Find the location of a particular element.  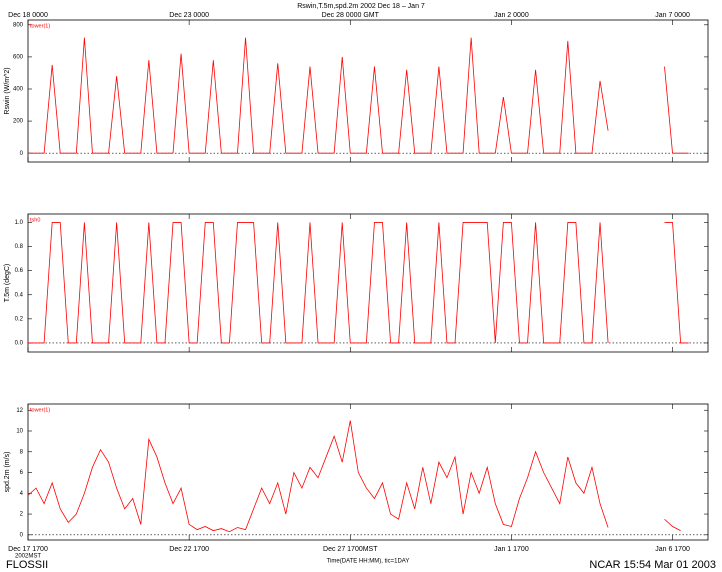

y-axis-label: Rswin (W/m^2) is located at coordinates (7, 90).